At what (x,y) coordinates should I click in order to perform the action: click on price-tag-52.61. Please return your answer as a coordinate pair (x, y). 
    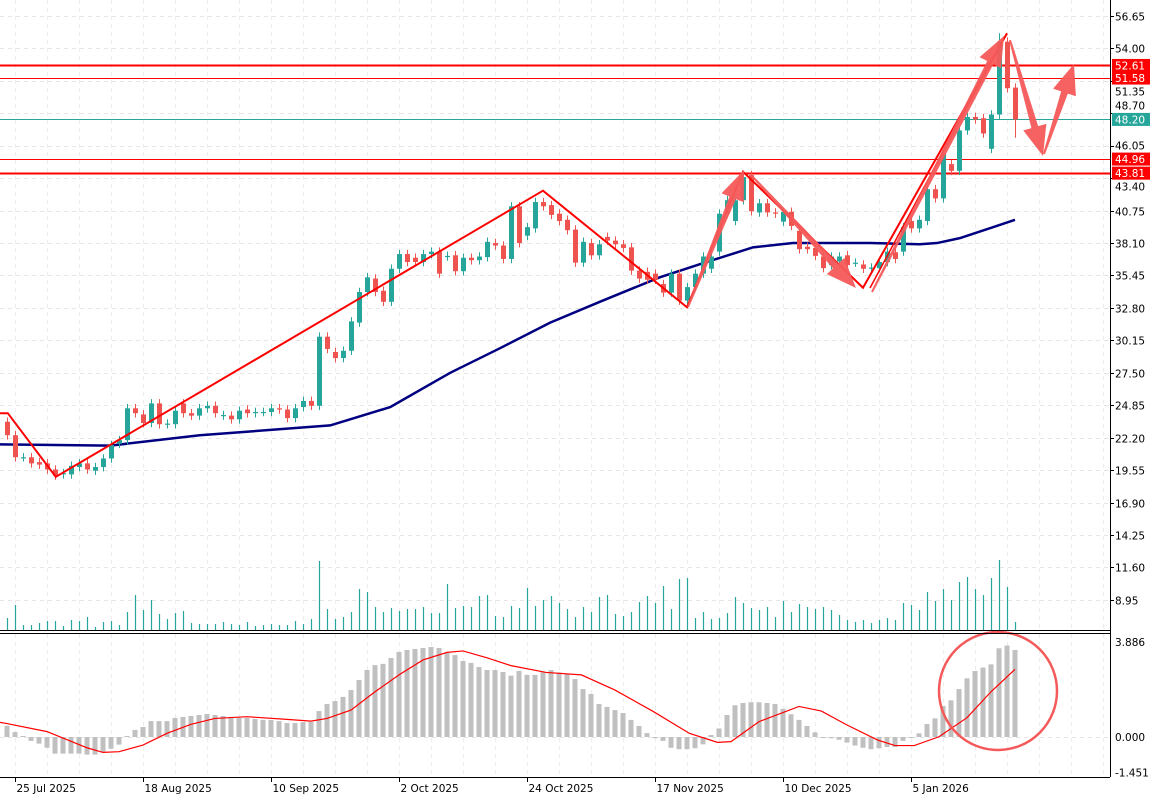
    Looking at the image, I should click on (1131, 65).